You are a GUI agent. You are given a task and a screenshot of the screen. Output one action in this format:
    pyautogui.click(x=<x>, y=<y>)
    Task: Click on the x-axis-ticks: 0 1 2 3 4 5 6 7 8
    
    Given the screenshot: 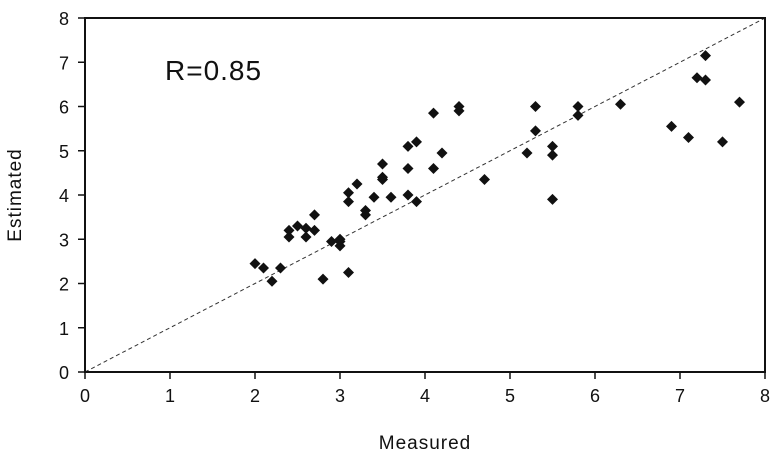 What is the action you would take?
    pyautogui.click(x=425, y=389)
    